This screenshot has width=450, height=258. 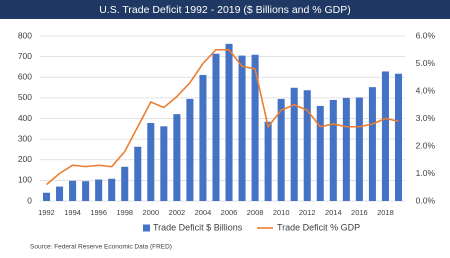 I want to click on y2-tick-label: 1.0%, so click(x=426, y=173).